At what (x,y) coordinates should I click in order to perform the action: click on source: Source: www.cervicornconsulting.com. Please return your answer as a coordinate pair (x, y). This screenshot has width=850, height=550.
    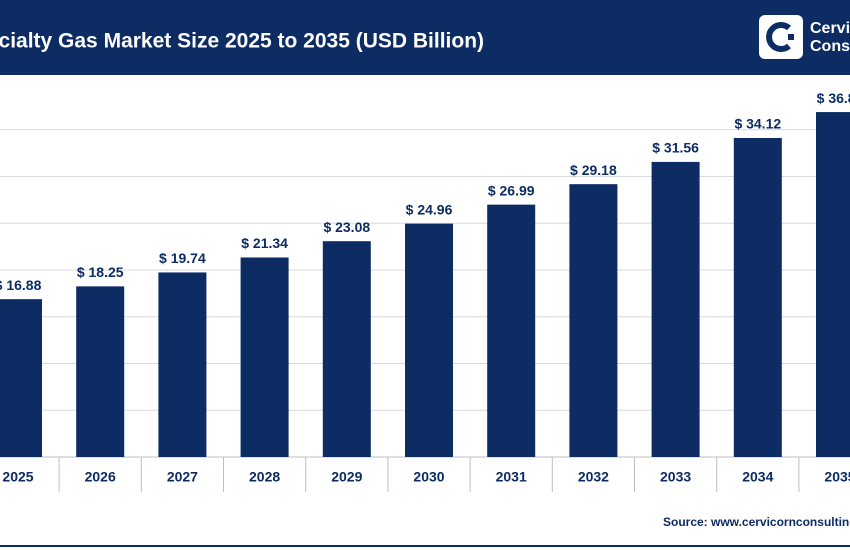
    Looking at the image, I should click on (756, 522).